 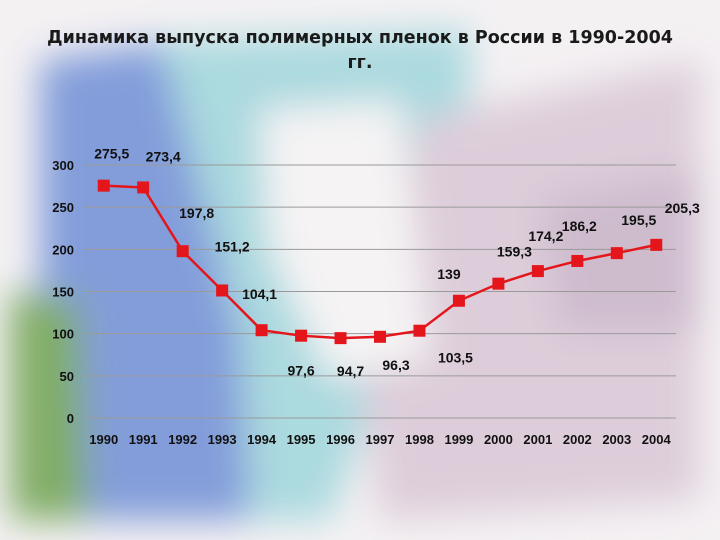 What do you see at coordinates (537, 439) in the screenshot?
I see `x-tick-label: 2001` at bounding box center [537, 439].